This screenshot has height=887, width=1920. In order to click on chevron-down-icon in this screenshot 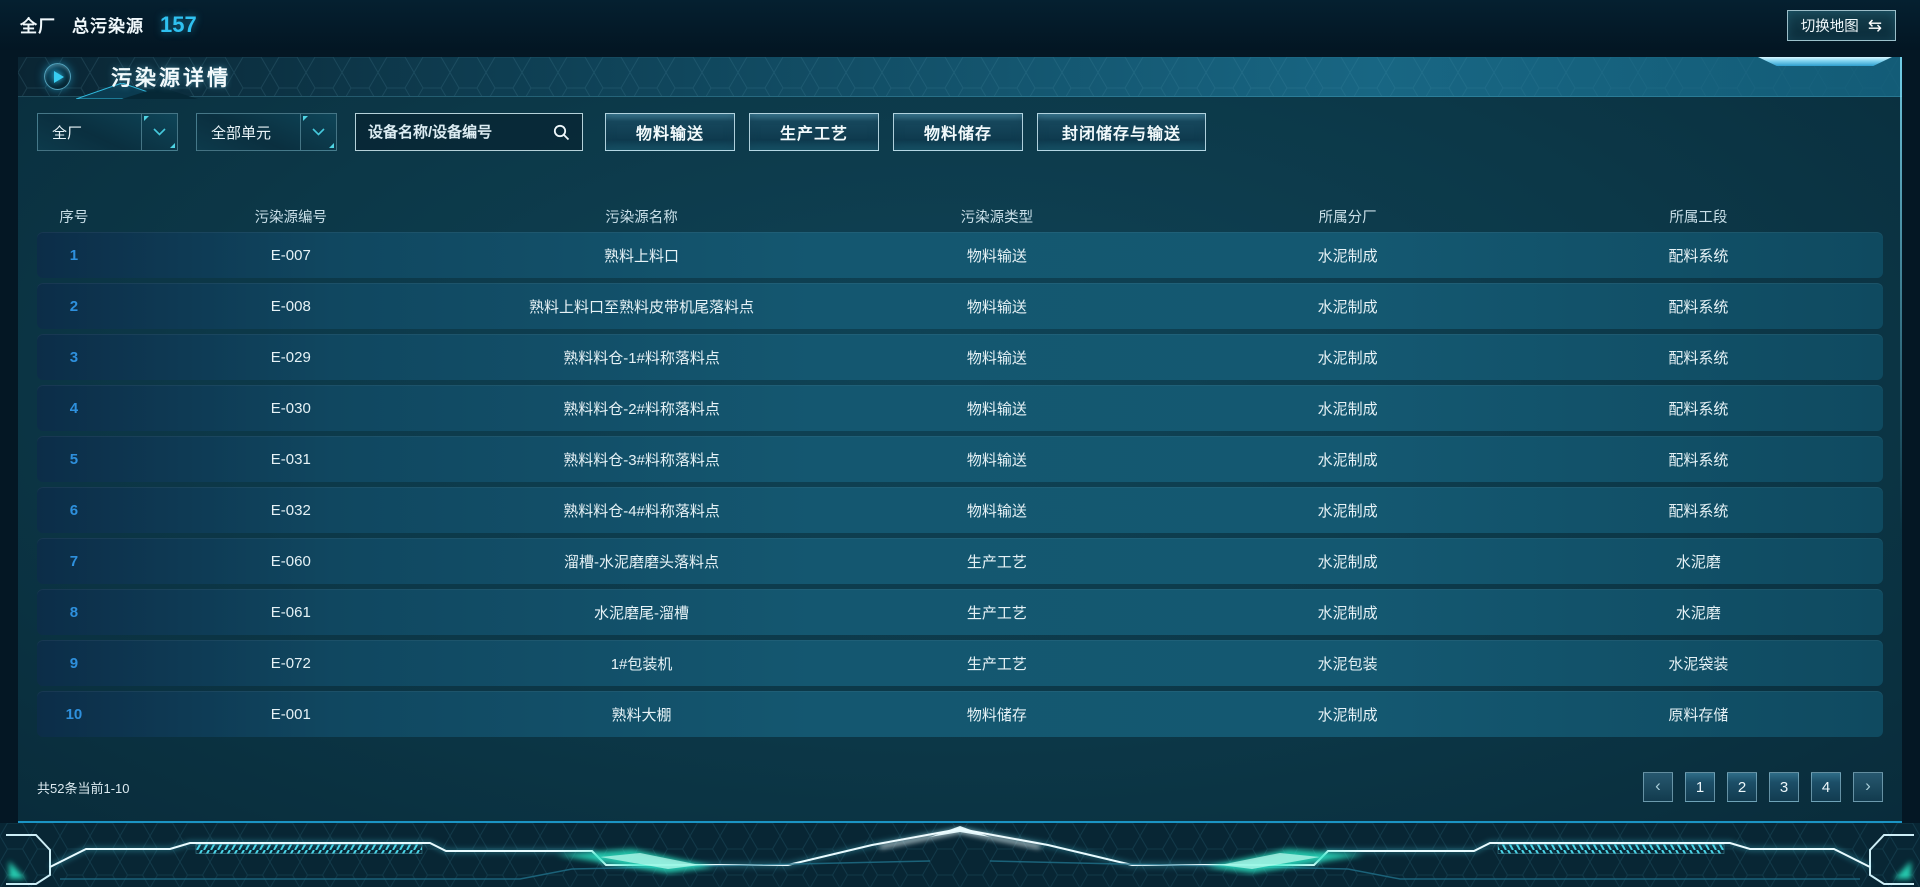, I will do `click(159, 132)`.